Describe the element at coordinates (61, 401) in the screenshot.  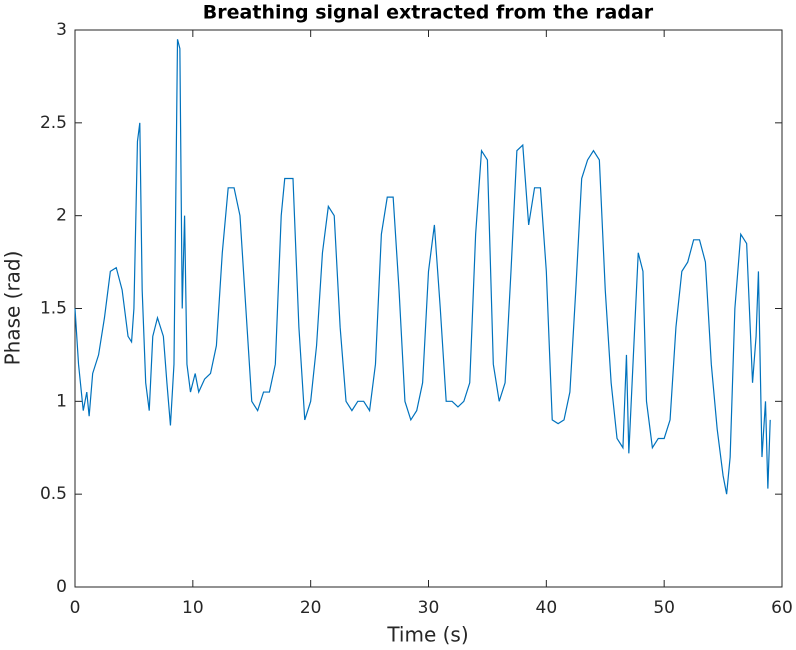
I see `y-tick-label: 1` at that location.